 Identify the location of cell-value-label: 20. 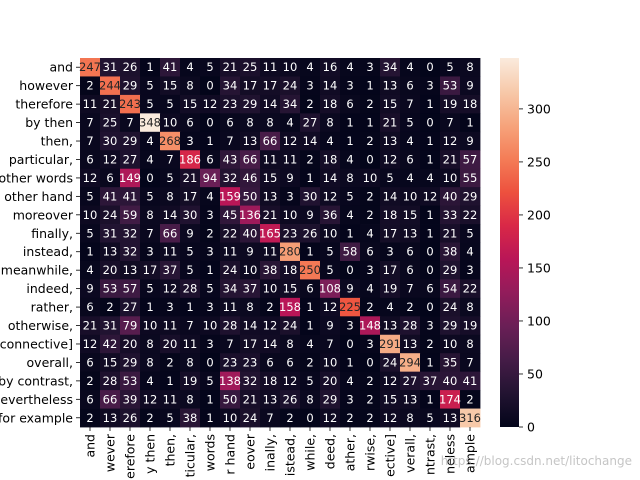
(330, 381).